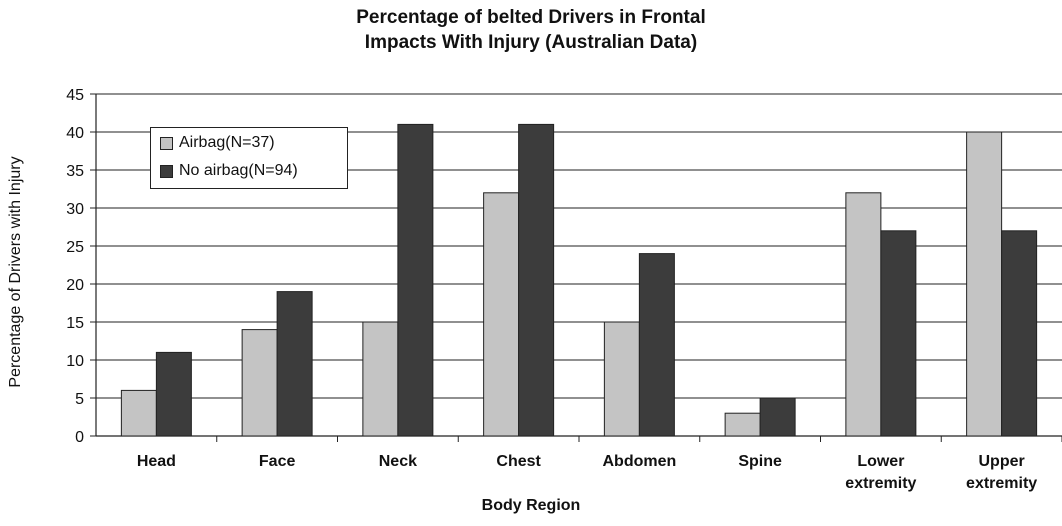 The image size is (1062, 526). I want to click on x-tick-label-7-line-0: Upper, so click(1002, 461).